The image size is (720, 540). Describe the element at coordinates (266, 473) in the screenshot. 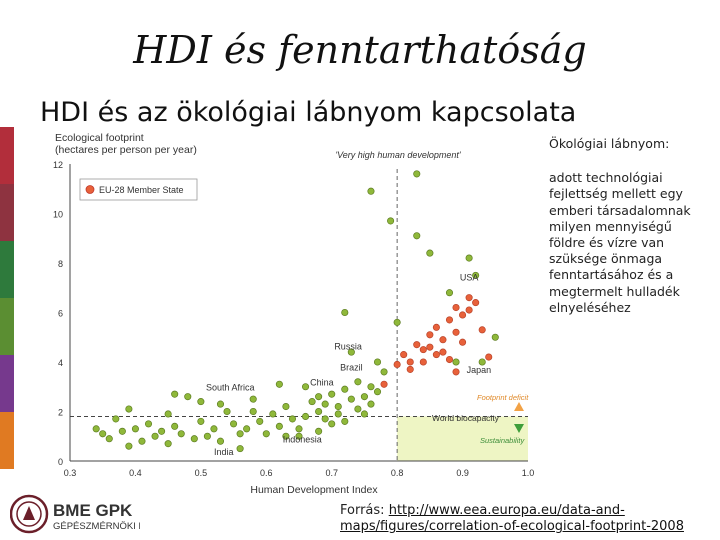

I see `x-tick-label: 0.6` at that location.